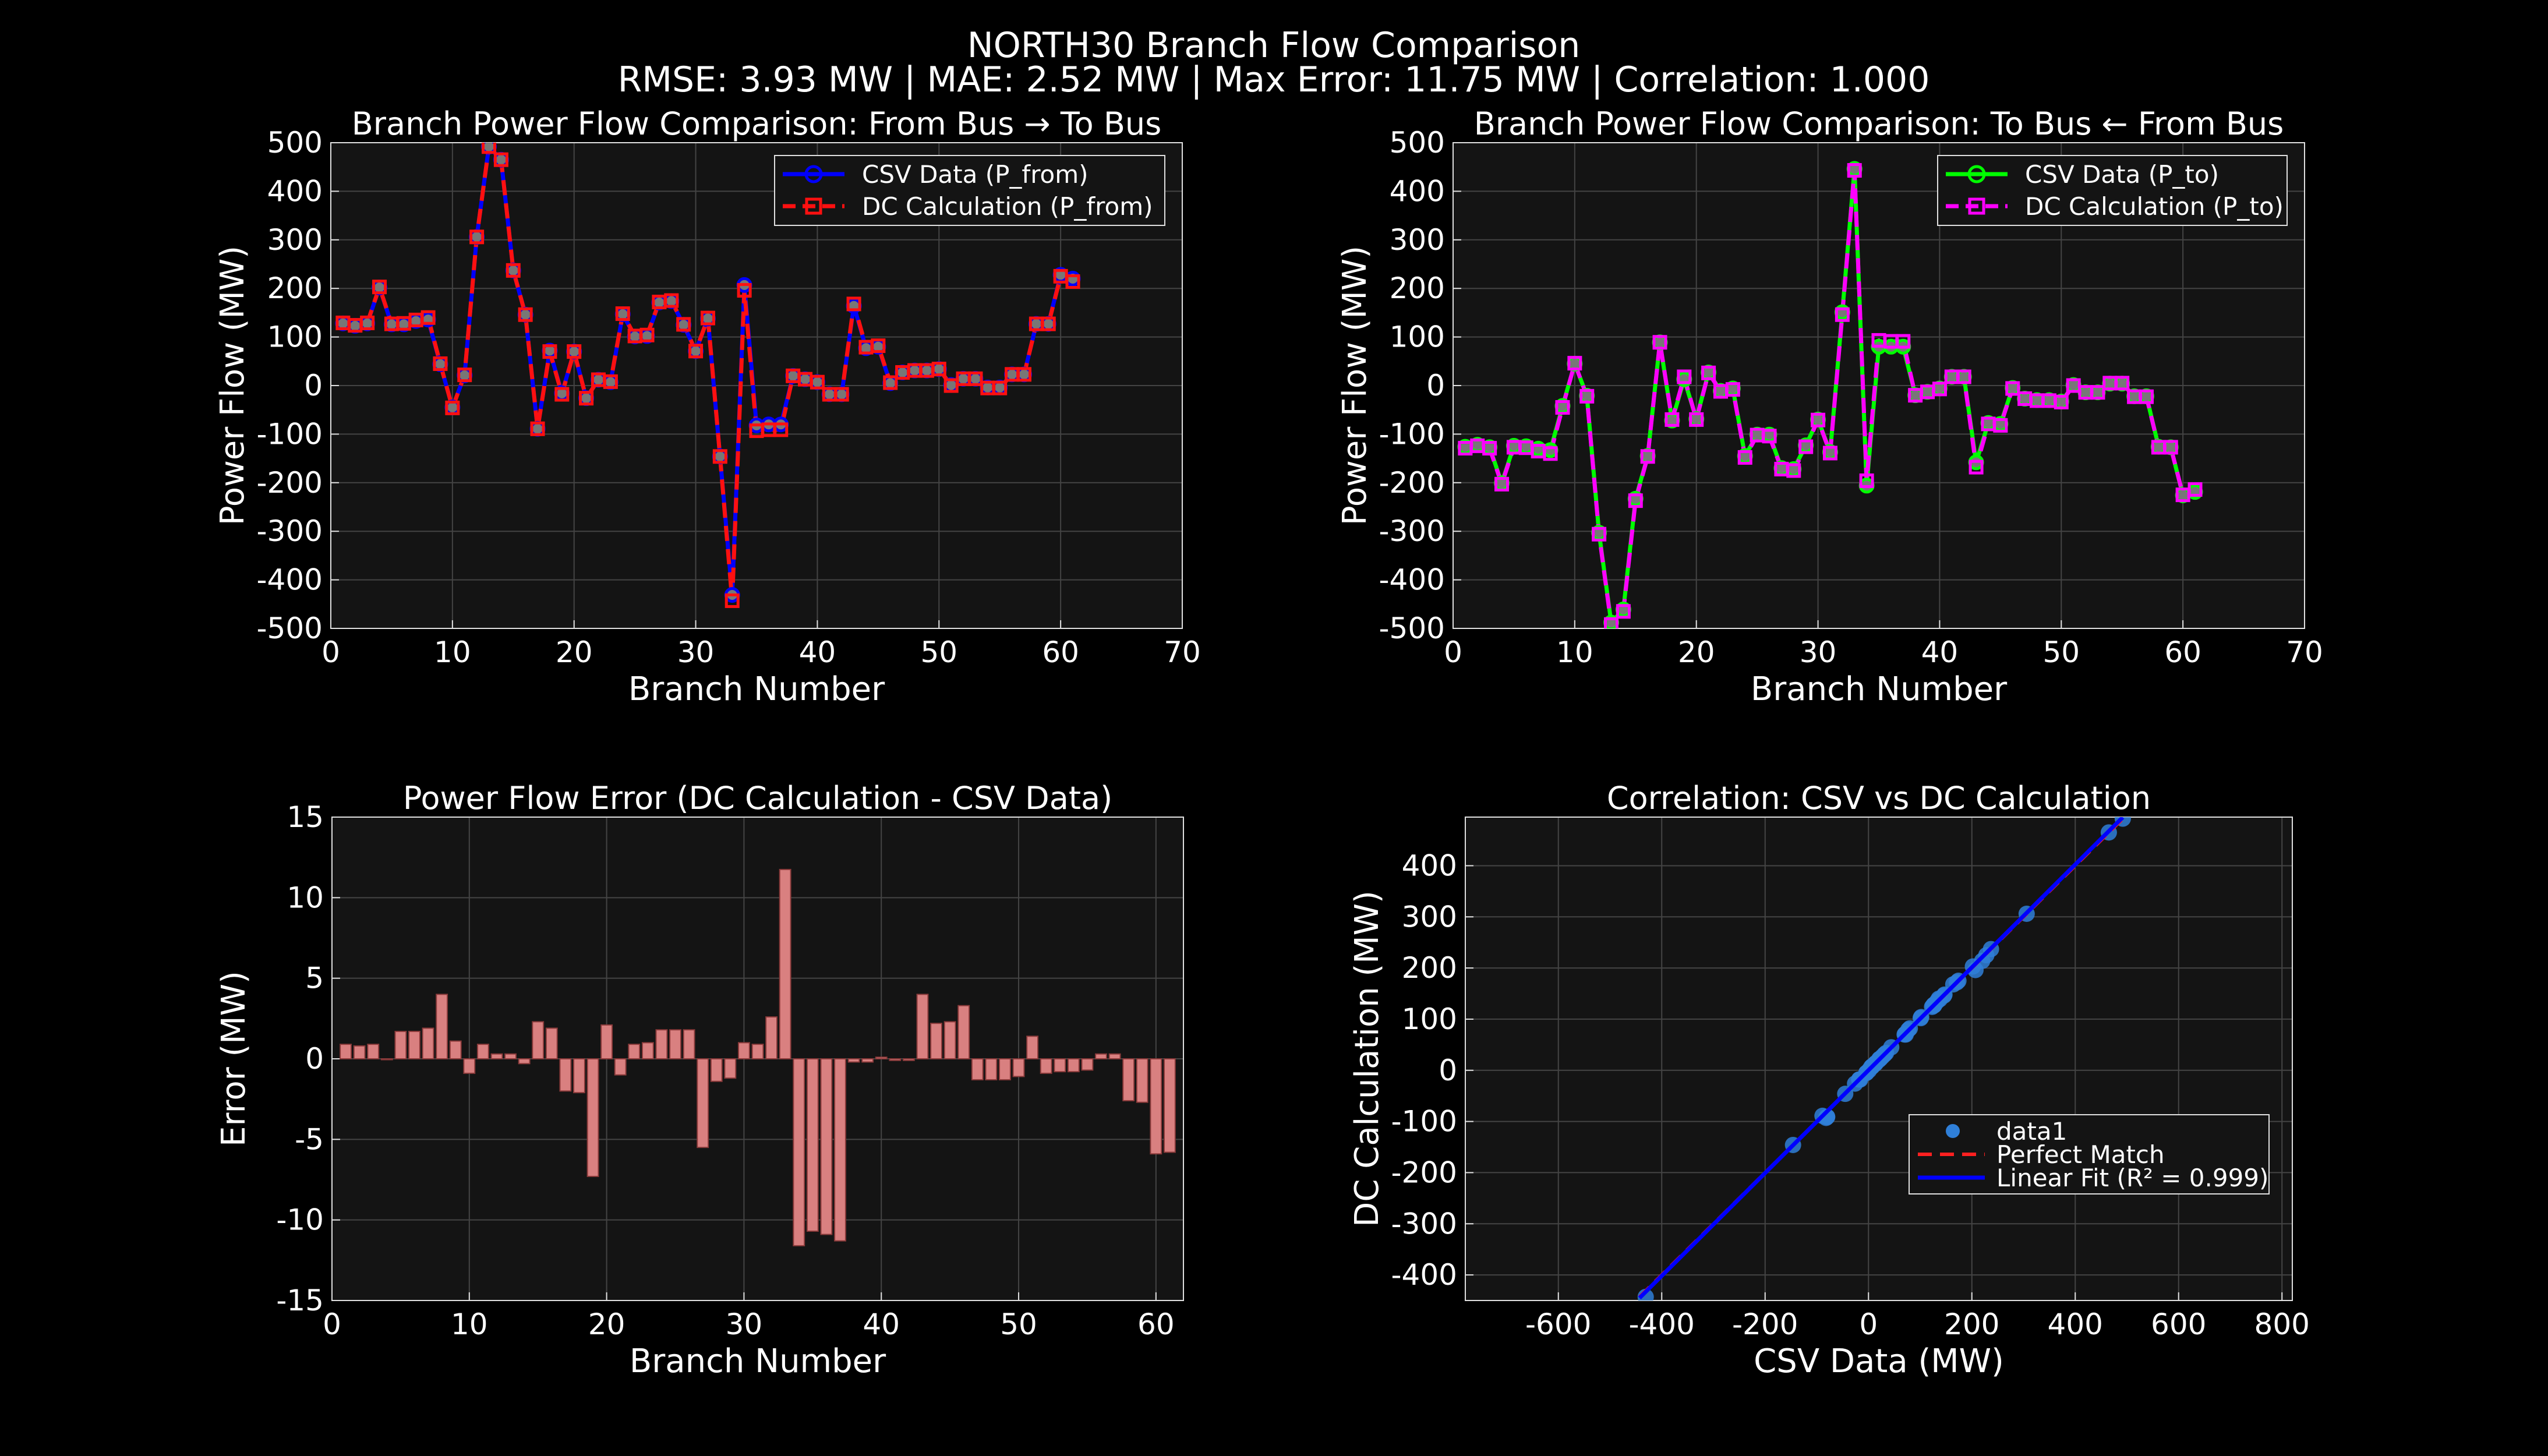 This screenshot has height=1456, width=2548. What do you see at coordinates (1417, 337) in the screenshot?
I see `to-y-tick-label: 100` at bounding box center [1417, 337].